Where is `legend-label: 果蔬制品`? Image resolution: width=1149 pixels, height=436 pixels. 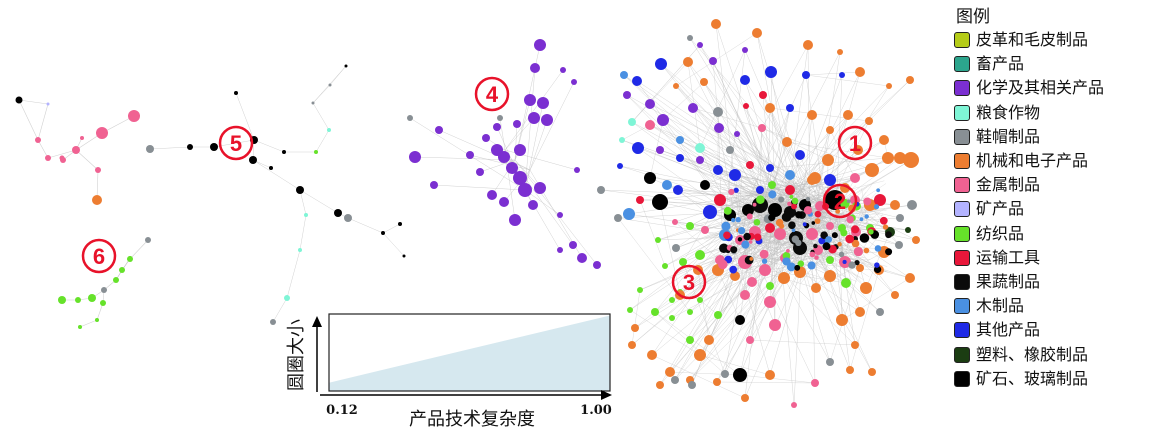
legend-label: 果蔬制品 is located at coordinates (1008, 281).